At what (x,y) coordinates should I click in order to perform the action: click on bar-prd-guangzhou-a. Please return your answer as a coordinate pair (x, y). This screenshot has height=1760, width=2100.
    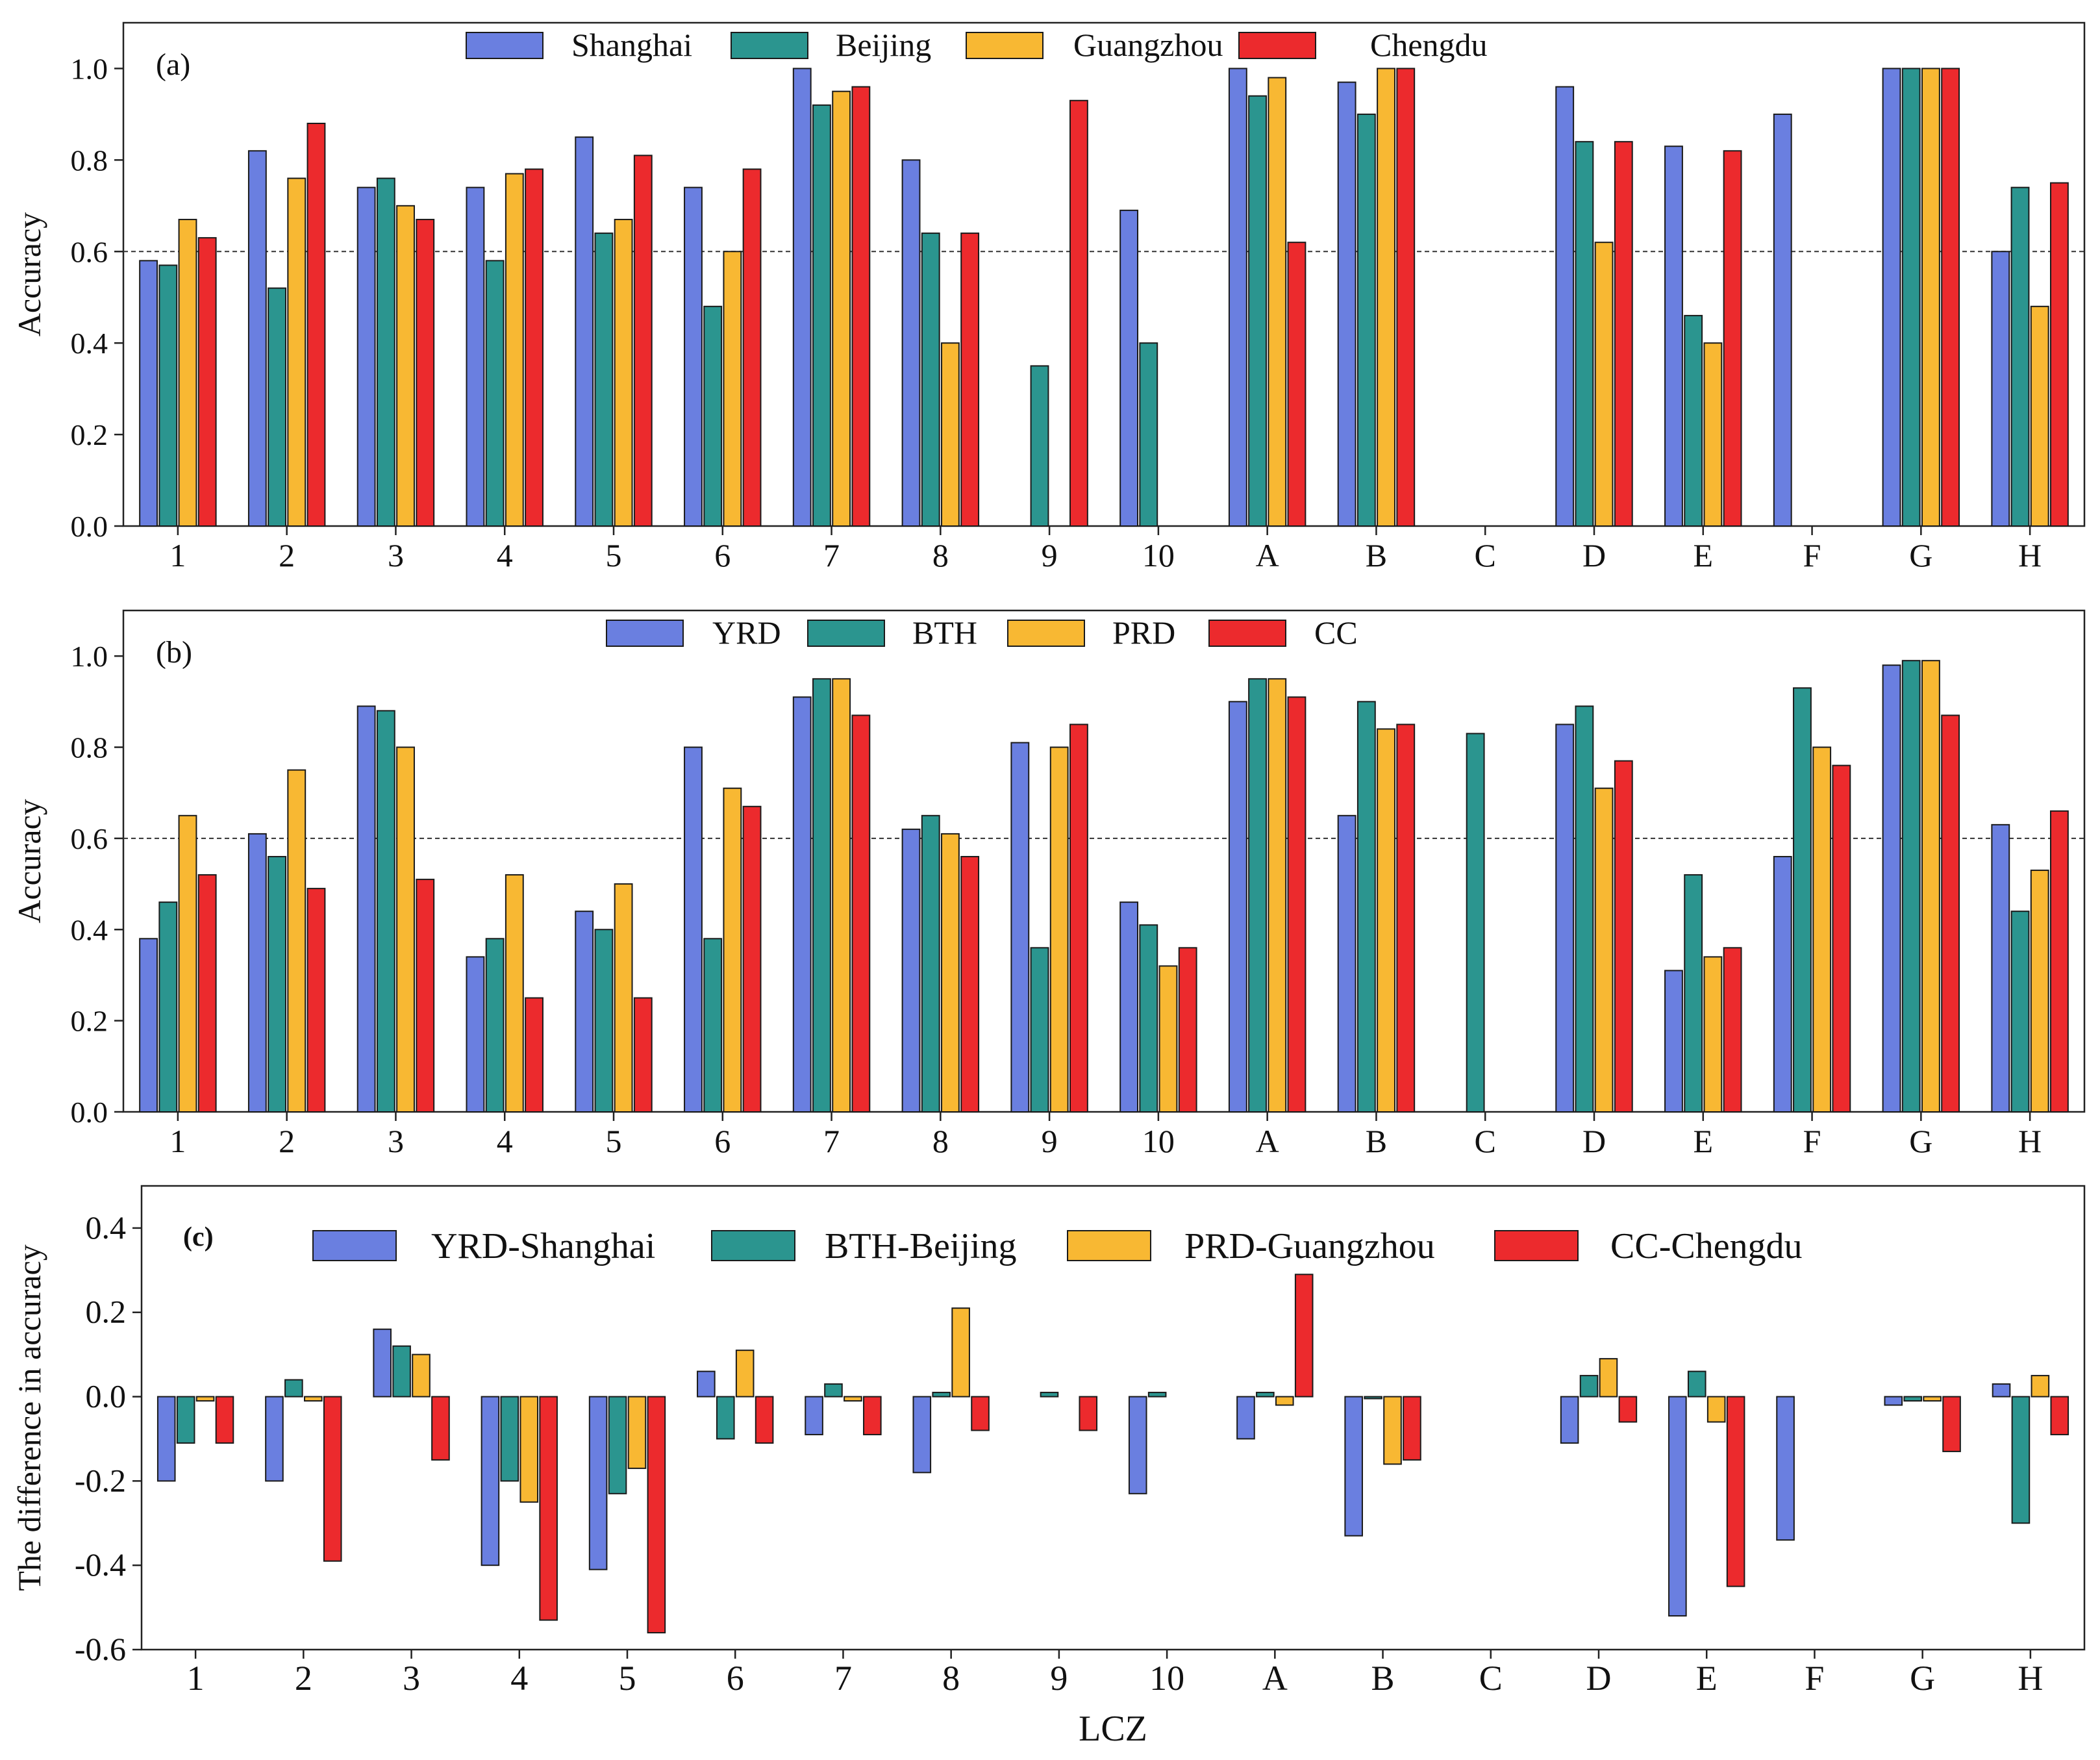
    Looking at the image, I should click on (1284, 1401).